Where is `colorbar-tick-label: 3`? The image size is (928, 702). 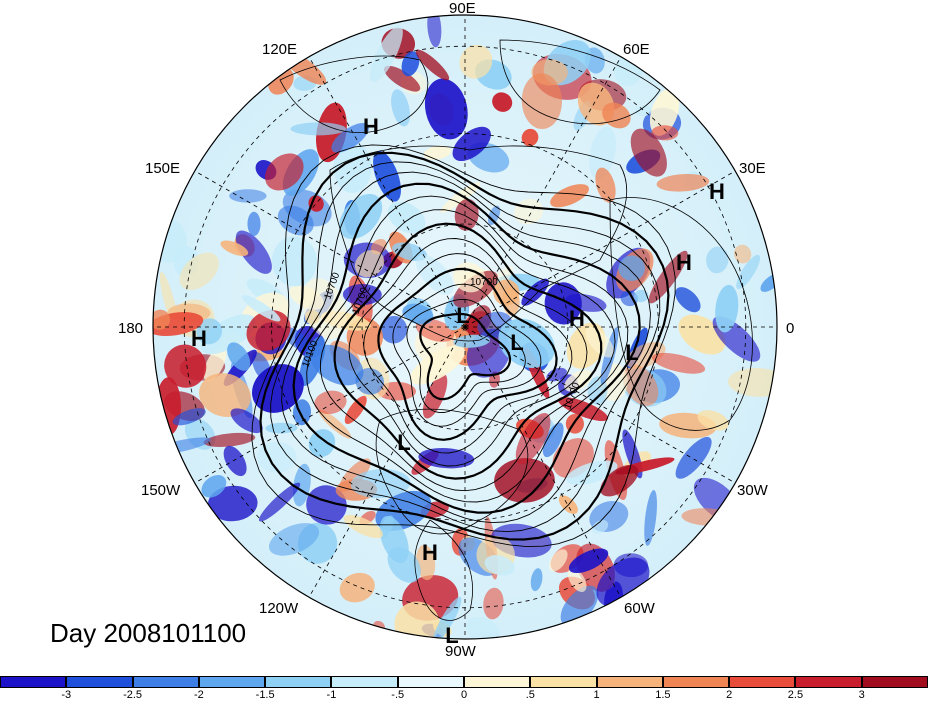
colorbar-tick-label: 3 is located at coordinates (861, 695).